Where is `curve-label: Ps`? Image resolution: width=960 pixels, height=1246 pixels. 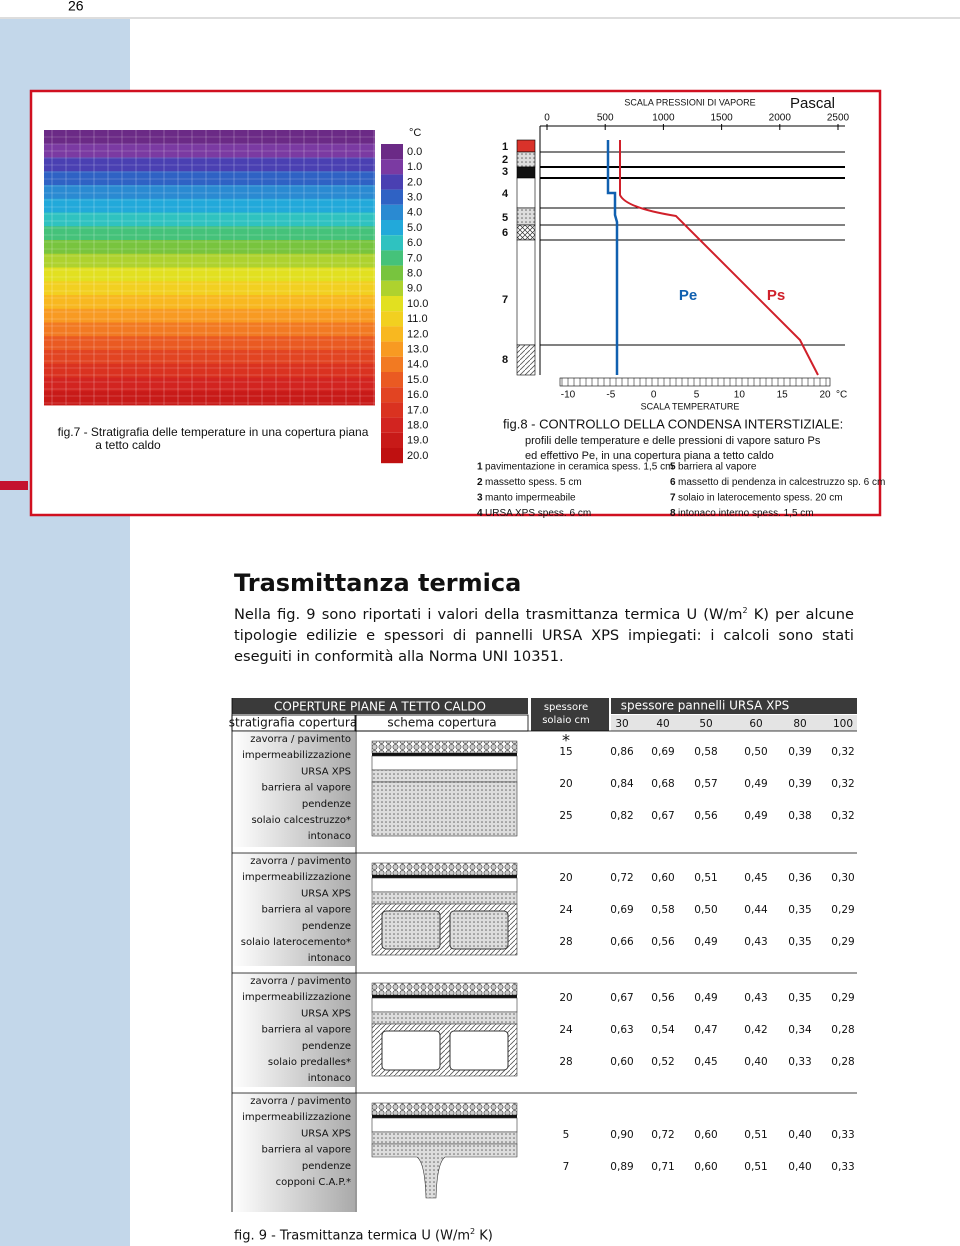
curve-label: Ps is located at coordinates (776, 295).